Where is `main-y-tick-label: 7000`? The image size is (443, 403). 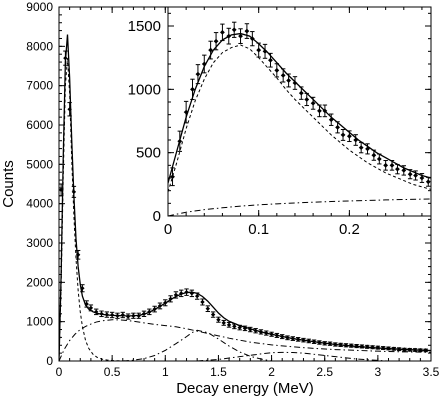
main-y-tick-label: 7000 is located at coordinates (39, 86).